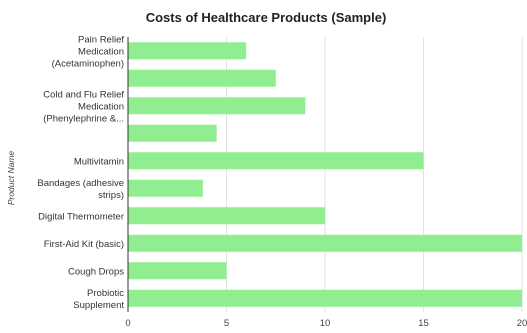  What do you see at coordinates (226, 323) in the screenshot?
I see `x-tick-label: 5` at bounding box center [226, 323].